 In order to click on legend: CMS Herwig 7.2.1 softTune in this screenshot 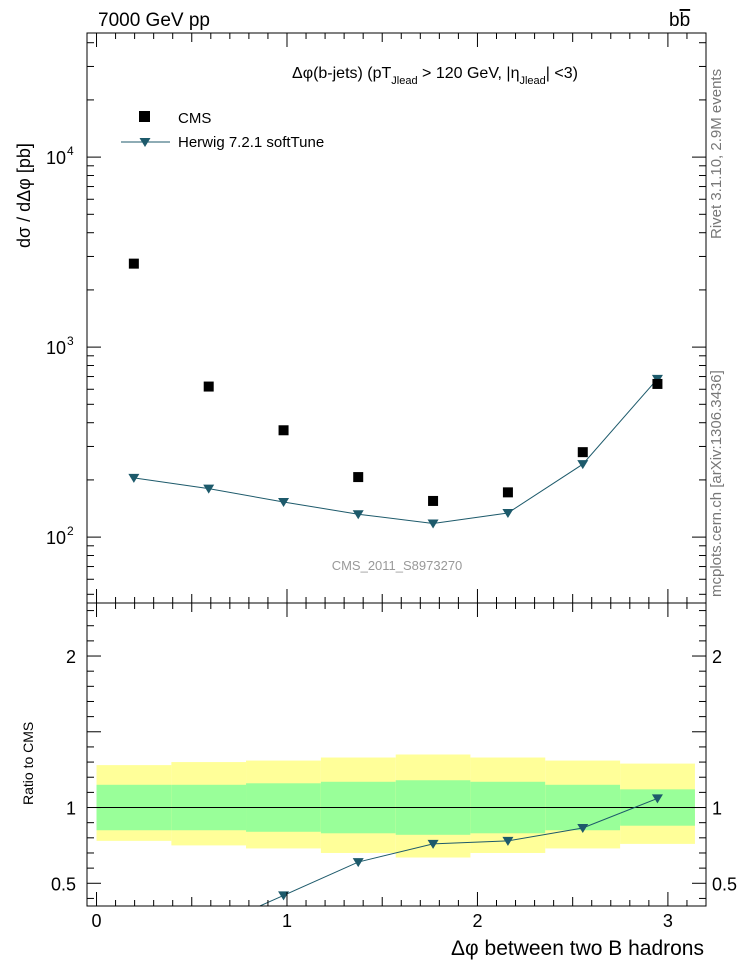, I will do `click(222, 130)`.